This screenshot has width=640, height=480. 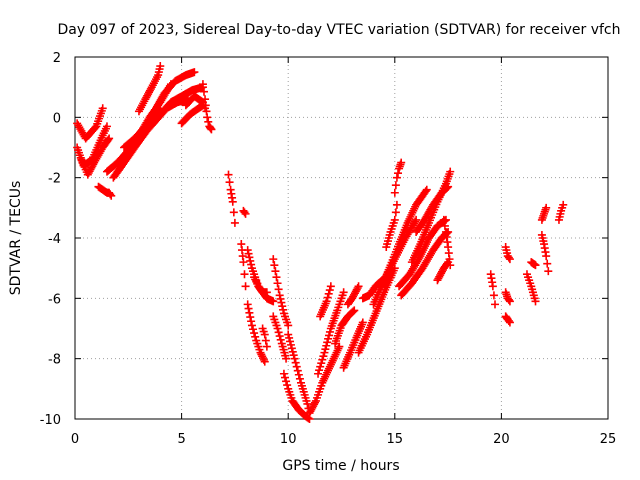 I want to click on series-arc1, so click(x=90, y=123).